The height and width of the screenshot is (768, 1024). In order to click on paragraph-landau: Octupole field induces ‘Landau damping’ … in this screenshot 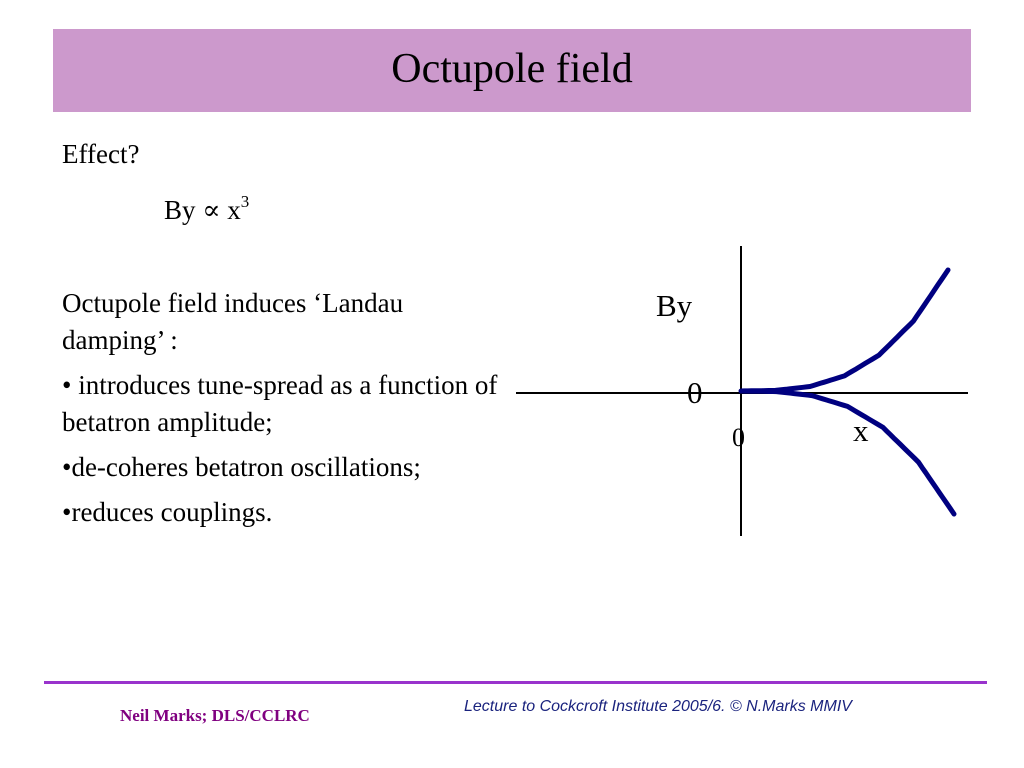, I will do `click(233, 321)`.